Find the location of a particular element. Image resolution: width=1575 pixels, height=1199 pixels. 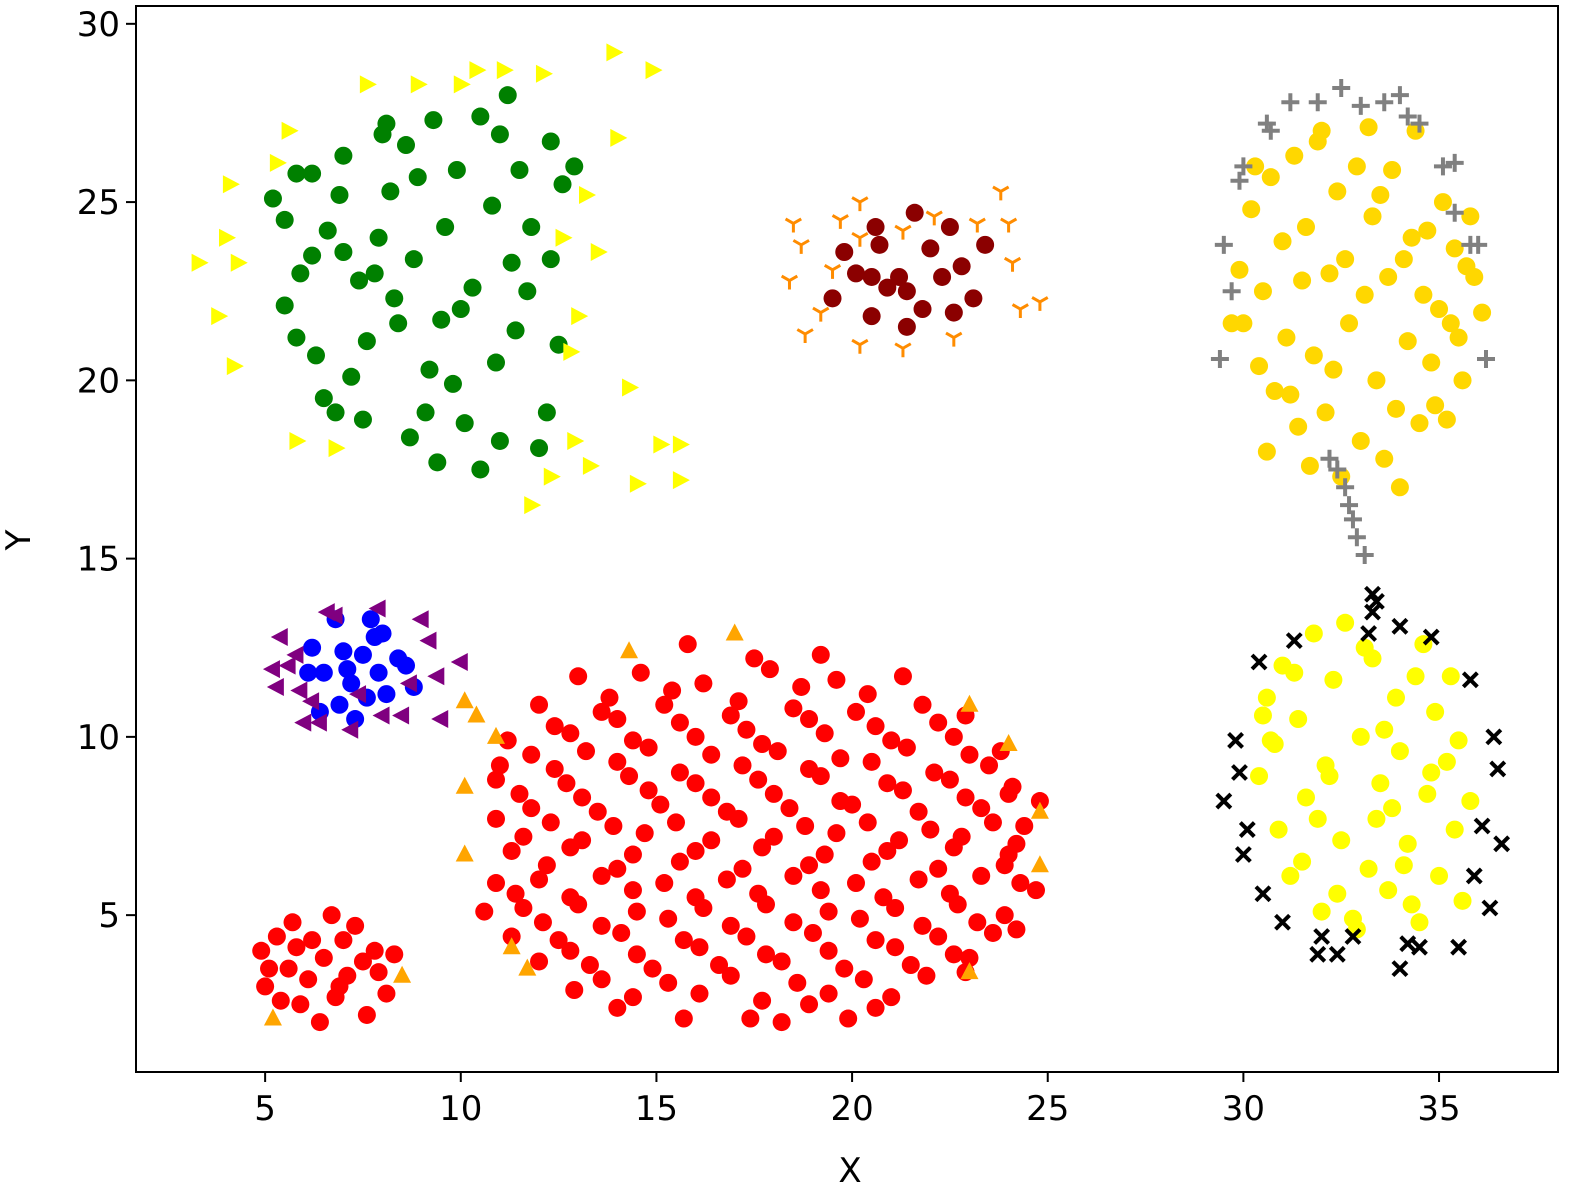

y-tick-label: 10 is located at coordinates (98, 738).